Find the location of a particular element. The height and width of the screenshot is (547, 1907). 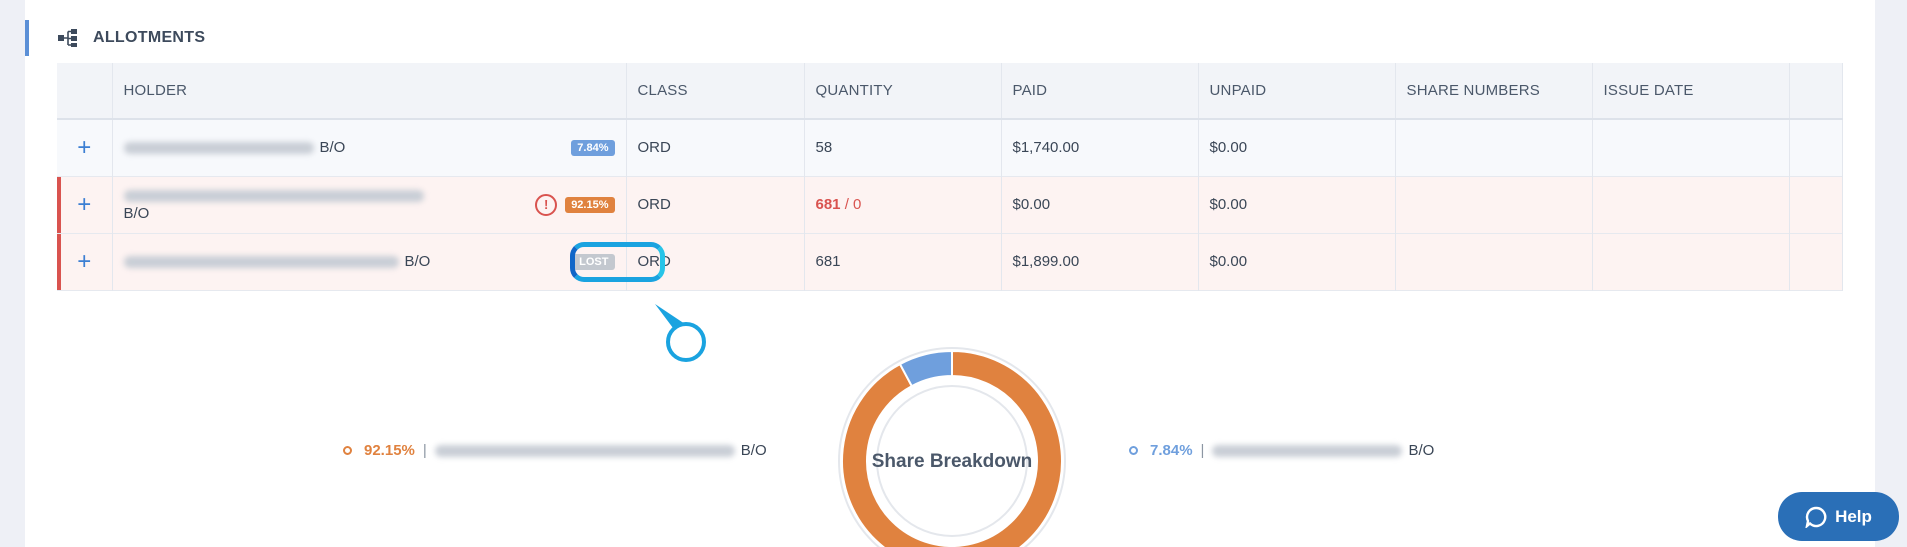

quantity-cell: 681 / 0 is located at coordinates (903, 204).